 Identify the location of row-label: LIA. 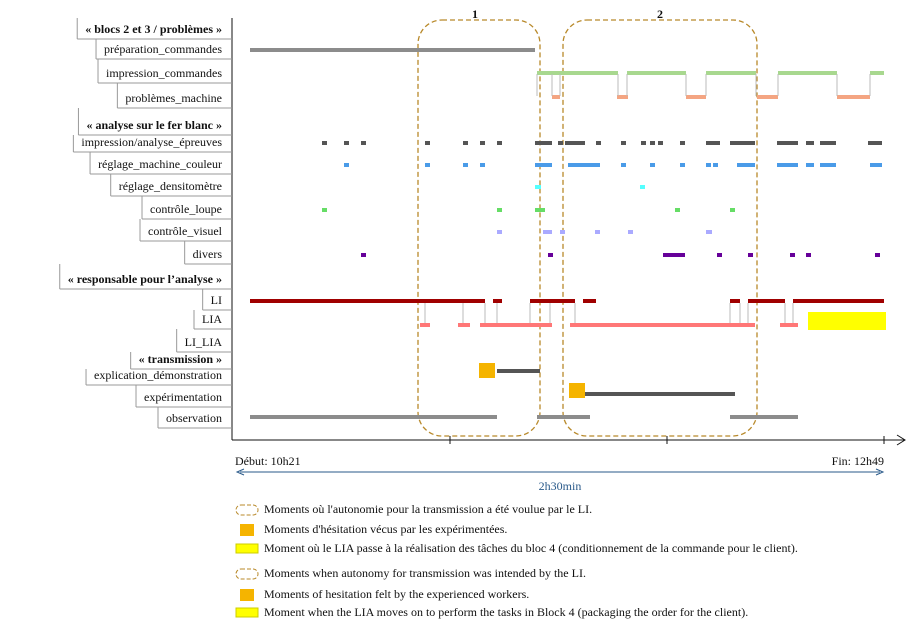
(212, 319).